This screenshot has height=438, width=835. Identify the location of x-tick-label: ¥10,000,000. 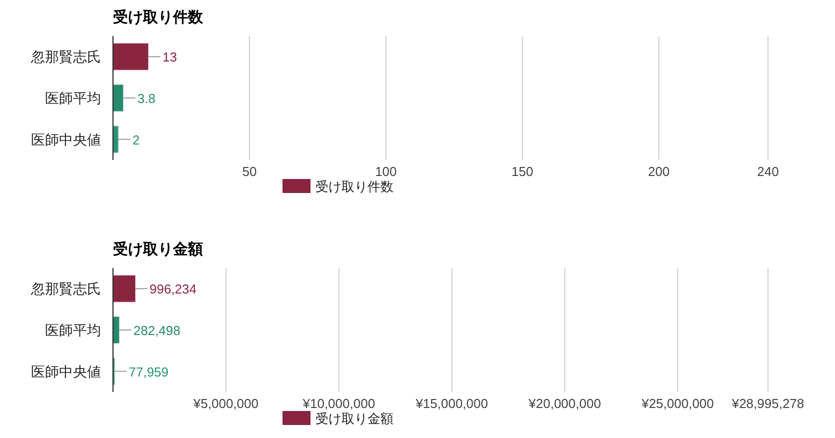
(339, 403).